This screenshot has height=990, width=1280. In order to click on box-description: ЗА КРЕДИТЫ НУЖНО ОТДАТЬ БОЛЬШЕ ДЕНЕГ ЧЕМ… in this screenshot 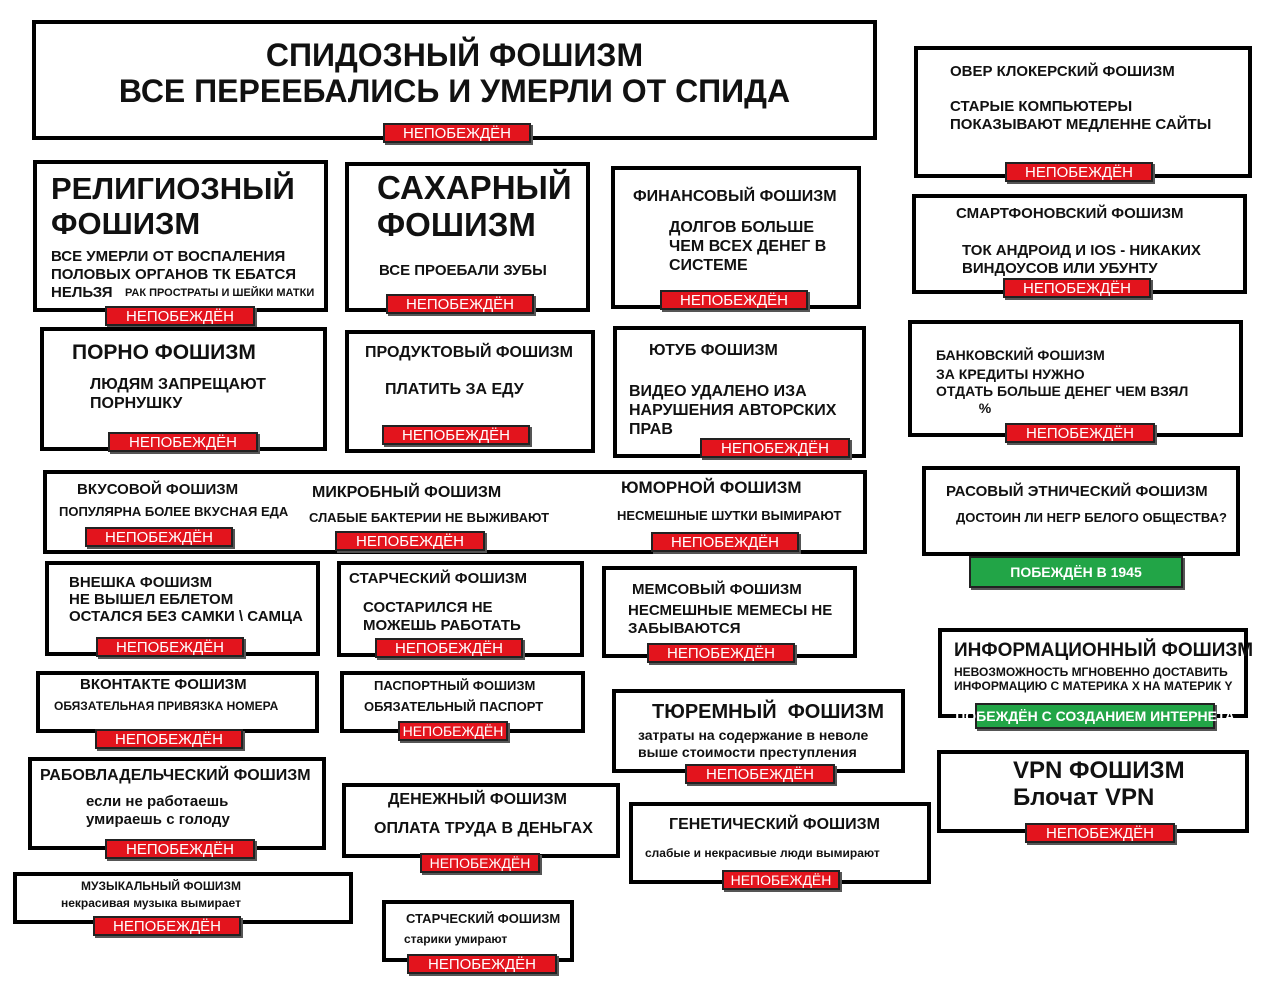, I will do `click(1062, 391)`.